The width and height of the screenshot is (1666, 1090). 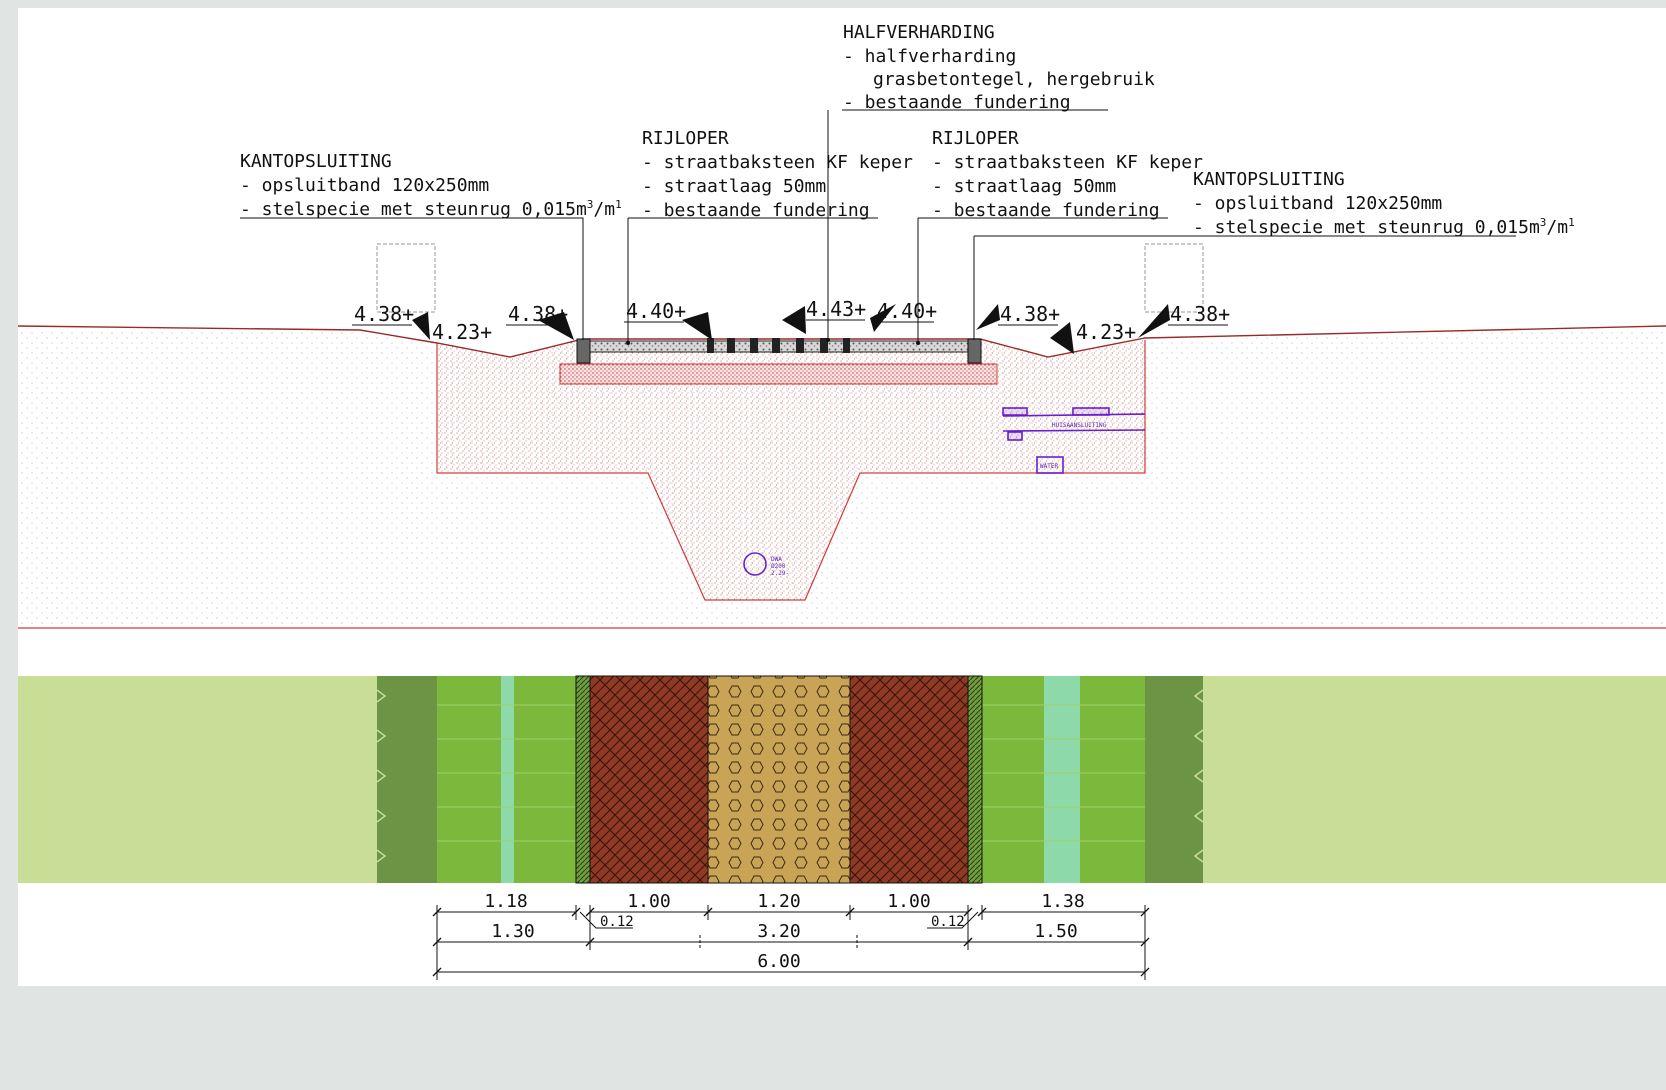 I want to click on utility-label-dwa-level: 2.29-, so click(x=780, y=573).